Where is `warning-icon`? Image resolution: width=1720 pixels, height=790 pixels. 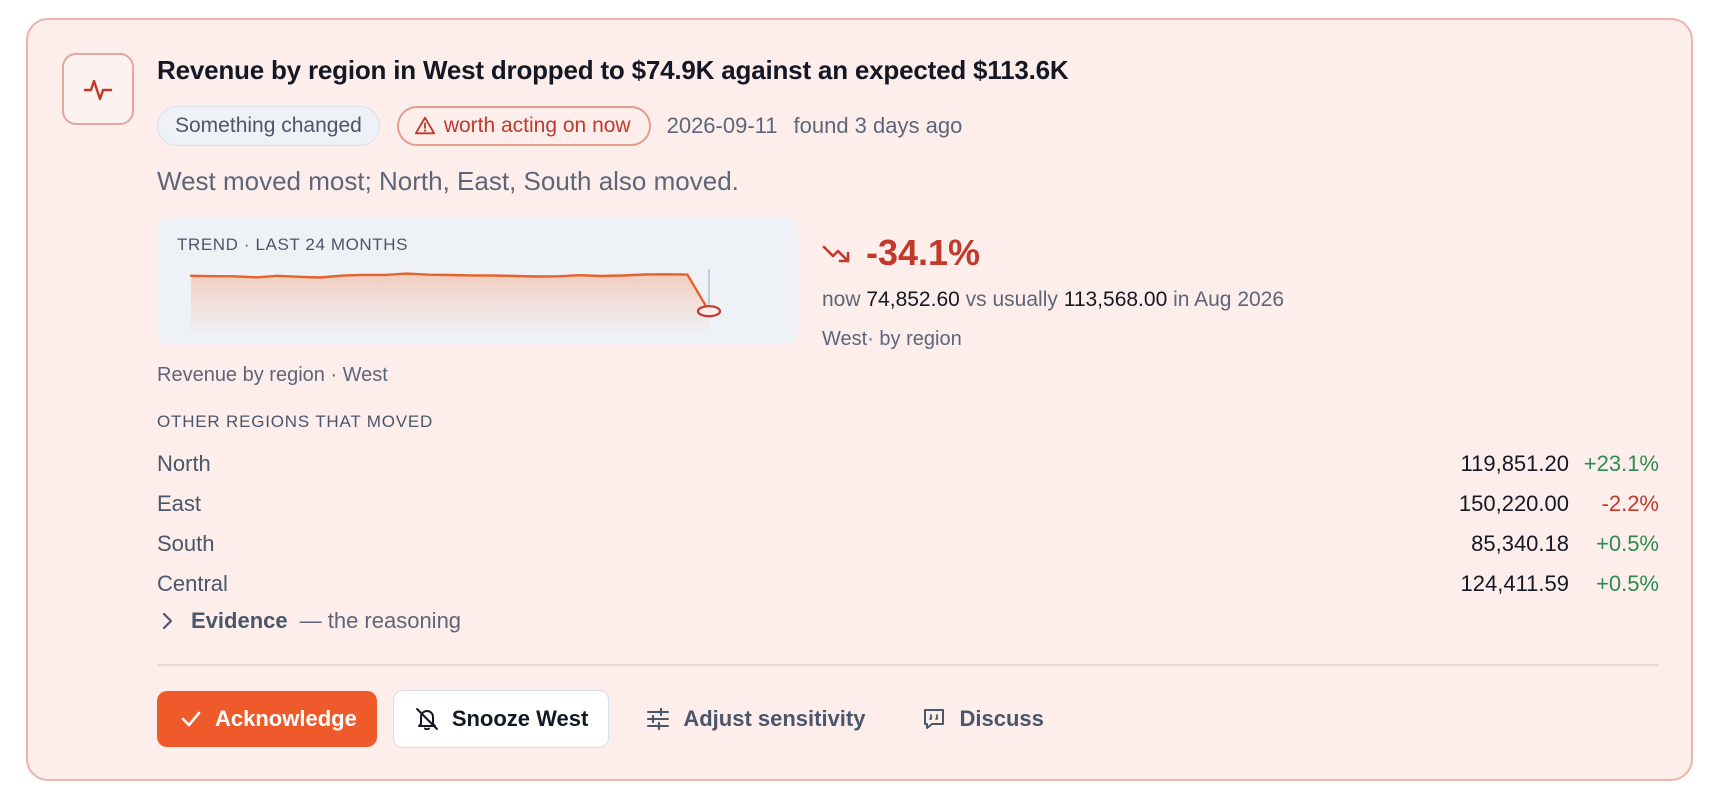
warning-icon is located at coordinates (424, 125).